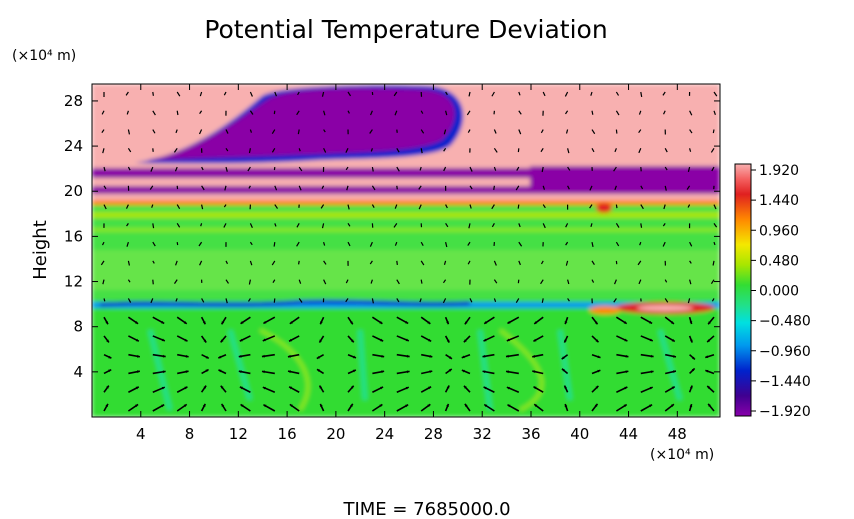  What do you see at coordinates (73, 101) in the screenshot?
I see `y-tick-label: 28` at bounding box center [73, 101].